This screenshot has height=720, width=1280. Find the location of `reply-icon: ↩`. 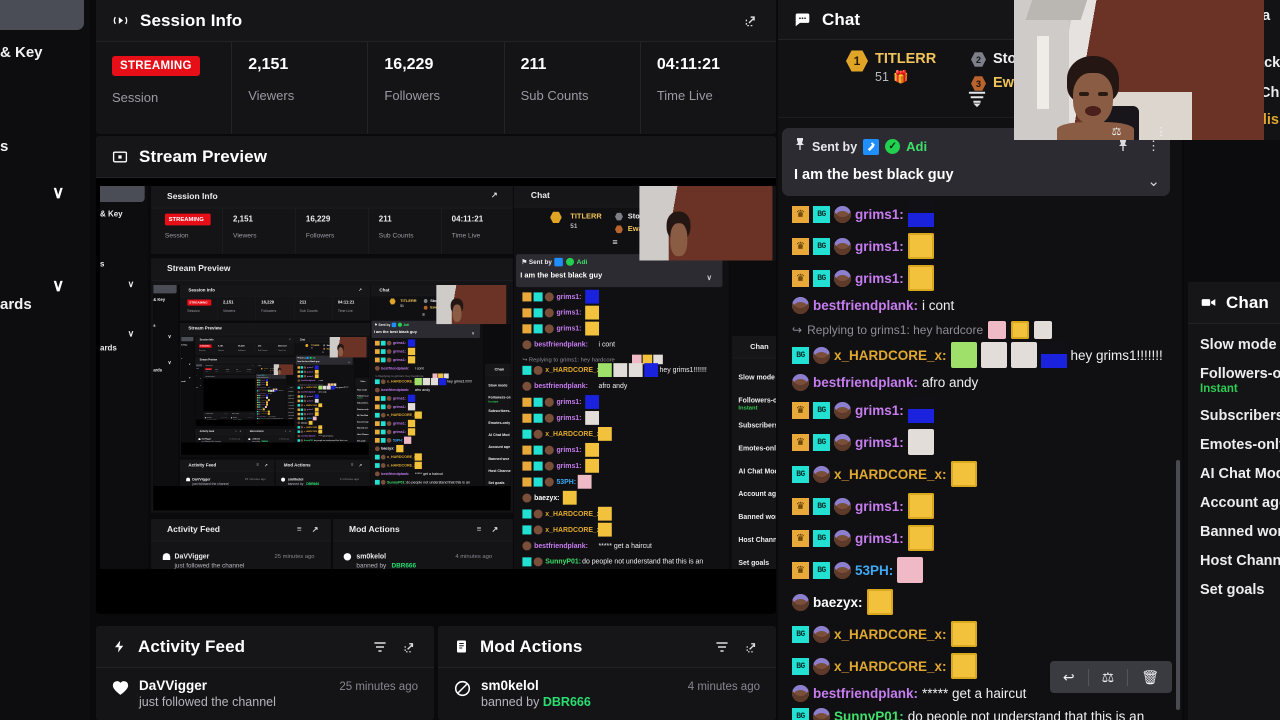

reply-icon: ↩ is located at coordinates (1069, 677).